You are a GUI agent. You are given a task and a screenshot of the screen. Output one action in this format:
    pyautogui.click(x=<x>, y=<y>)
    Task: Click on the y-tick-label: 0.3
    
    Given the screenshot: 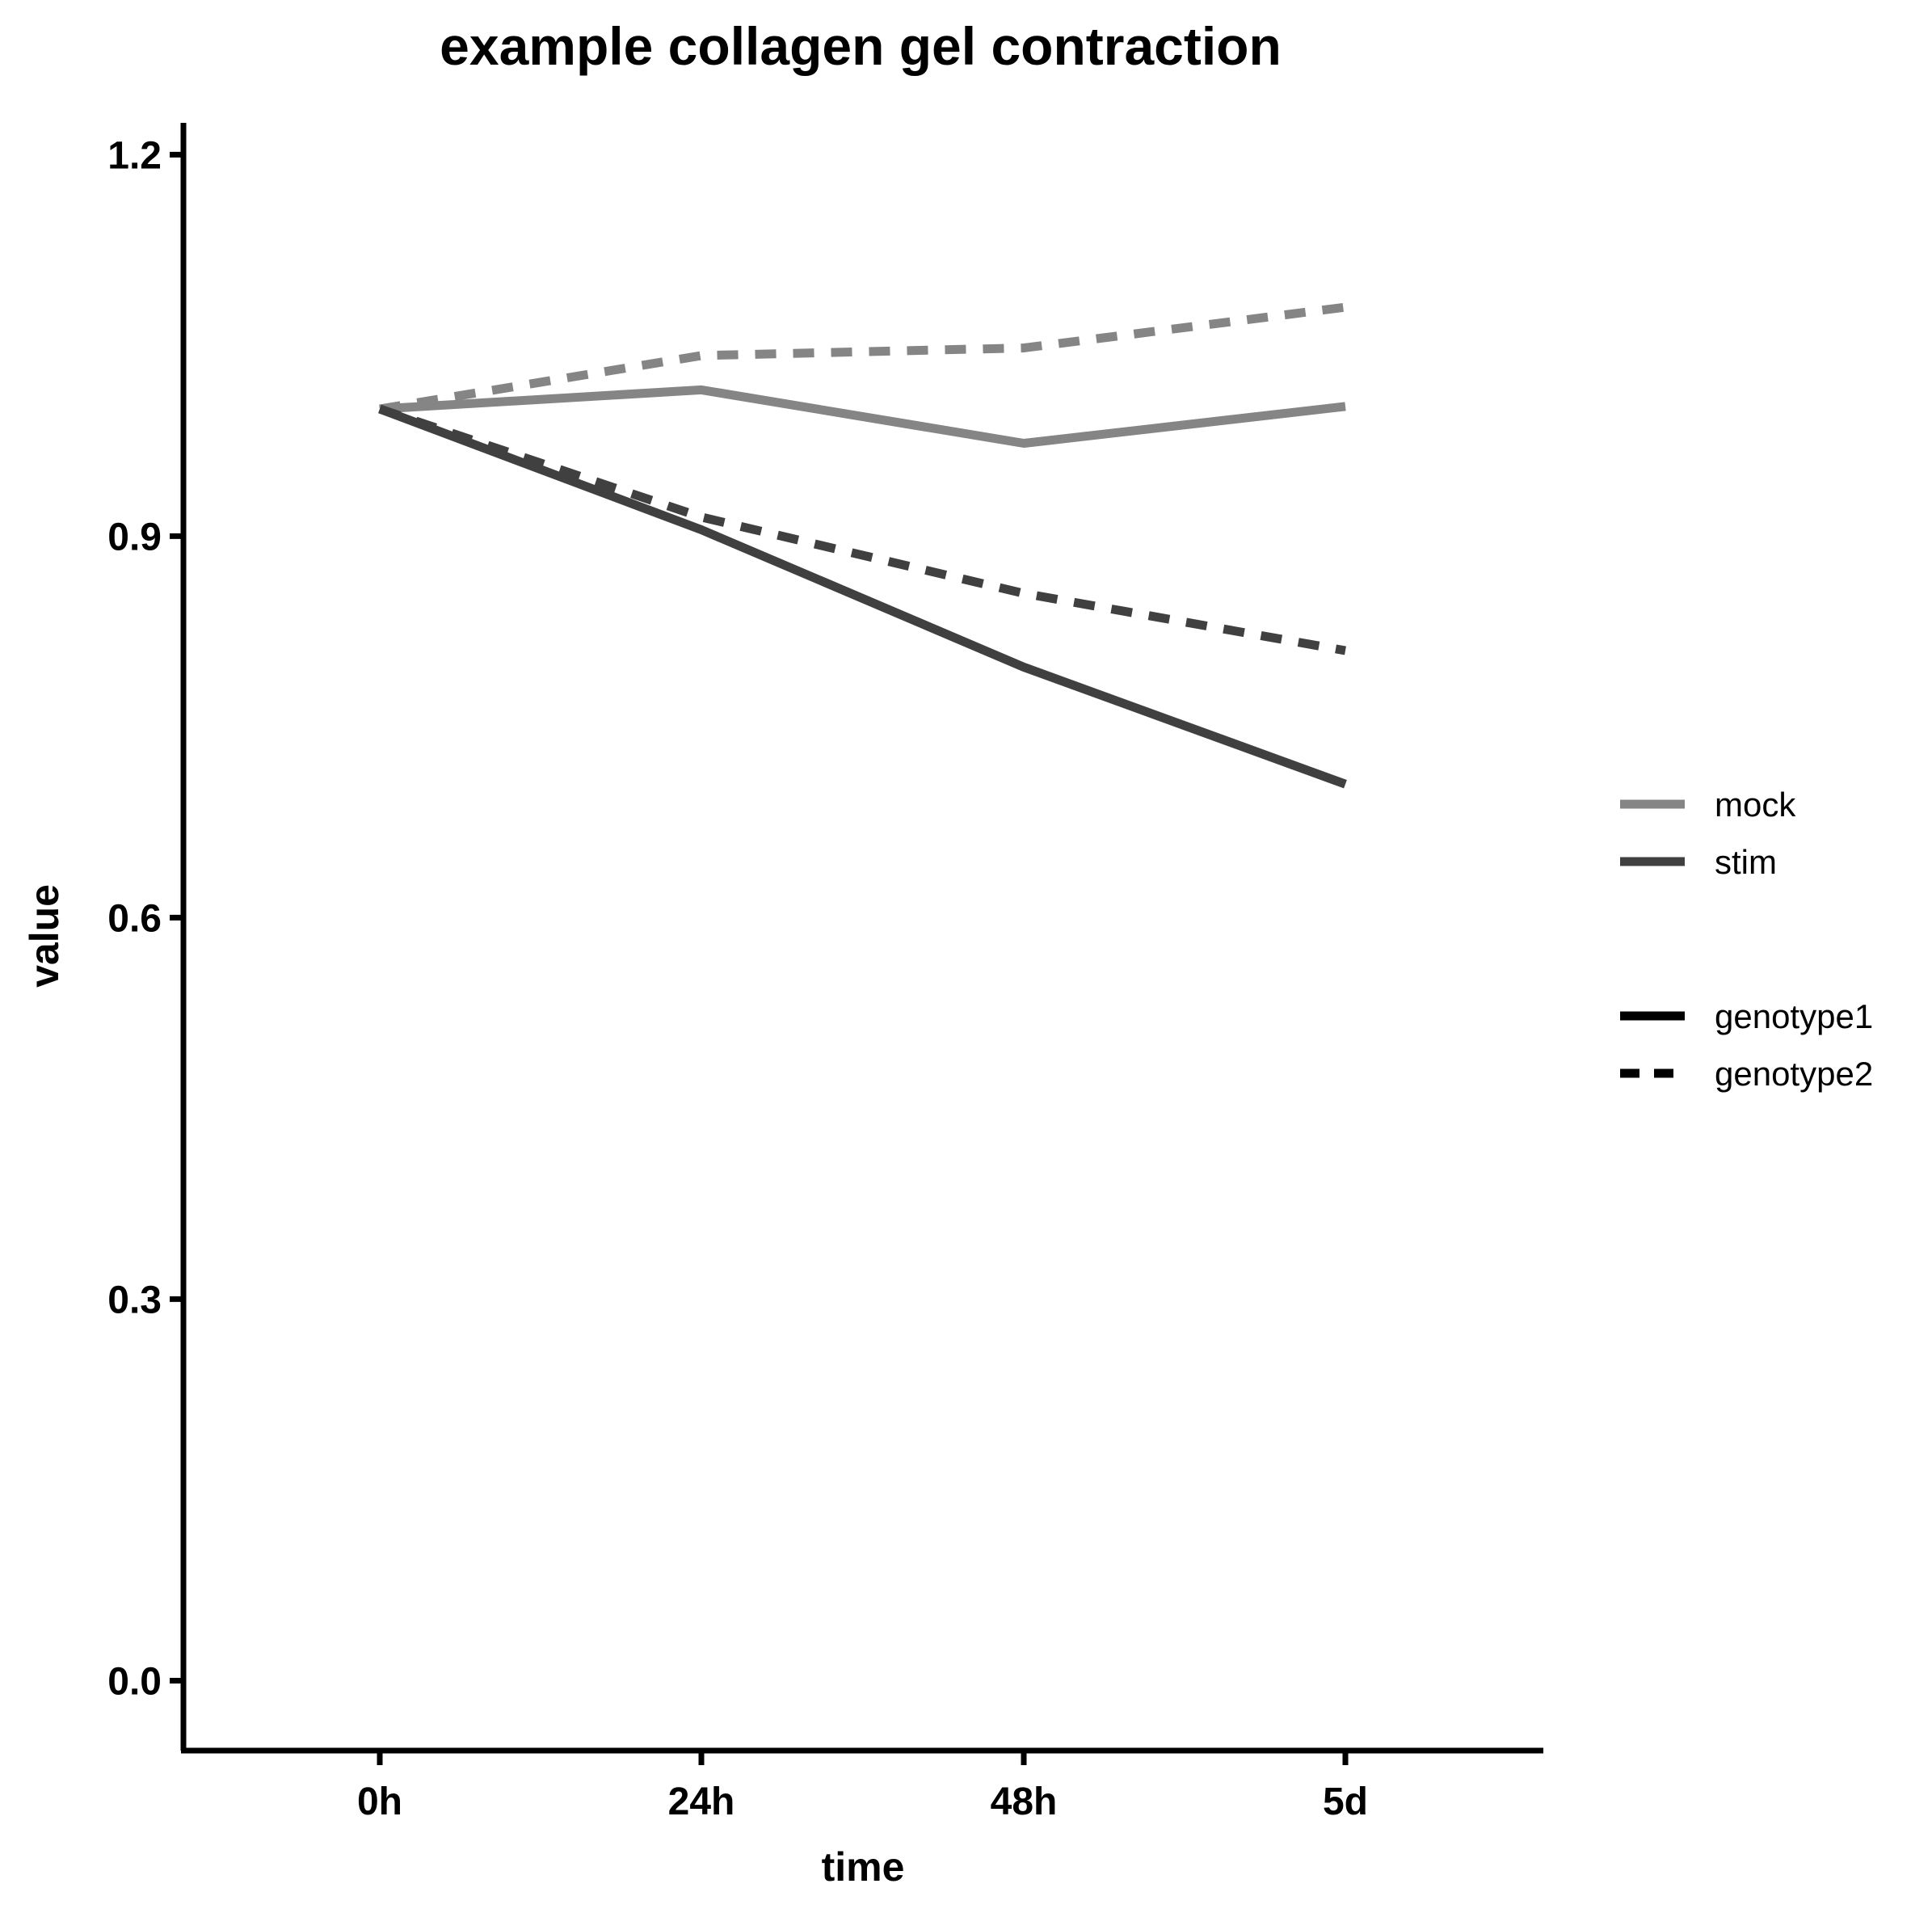 What is the action you would take?
    pyautogui.click(x=134, y=1300)
    